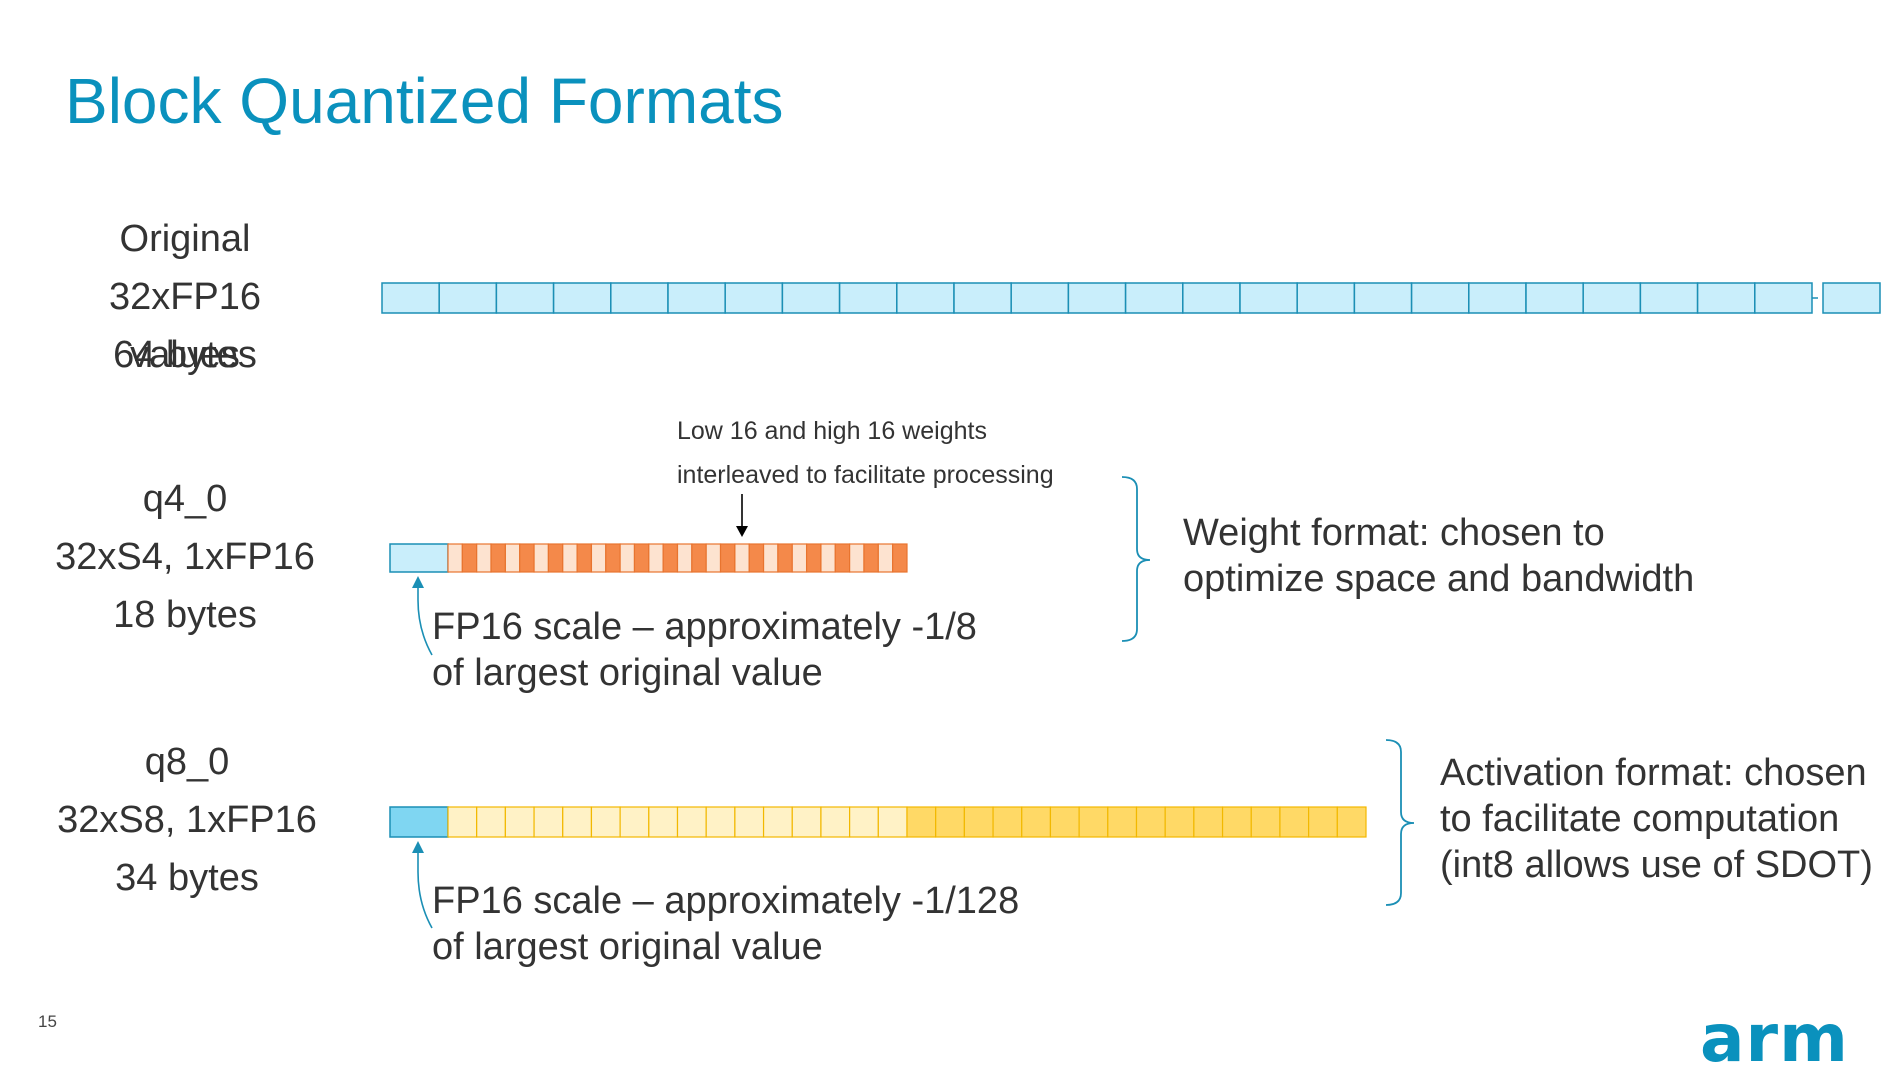 The width and height of the screenshot is (1892, 1077). I want to click on interleave-note-line-2: interleaved to facilitate processing, so click(865, 475).